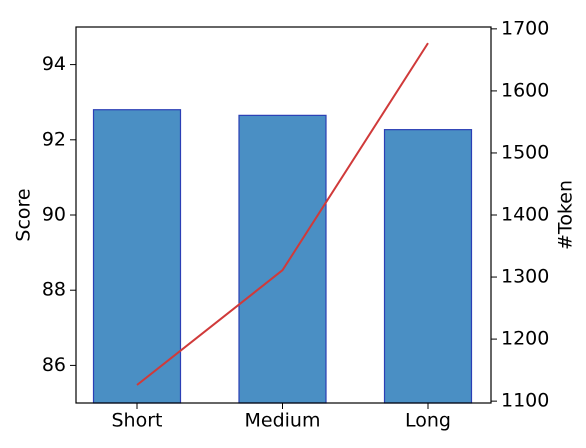 The image size is (586, 448). I want to click on y-tick-label: 92, so click(54, 139).